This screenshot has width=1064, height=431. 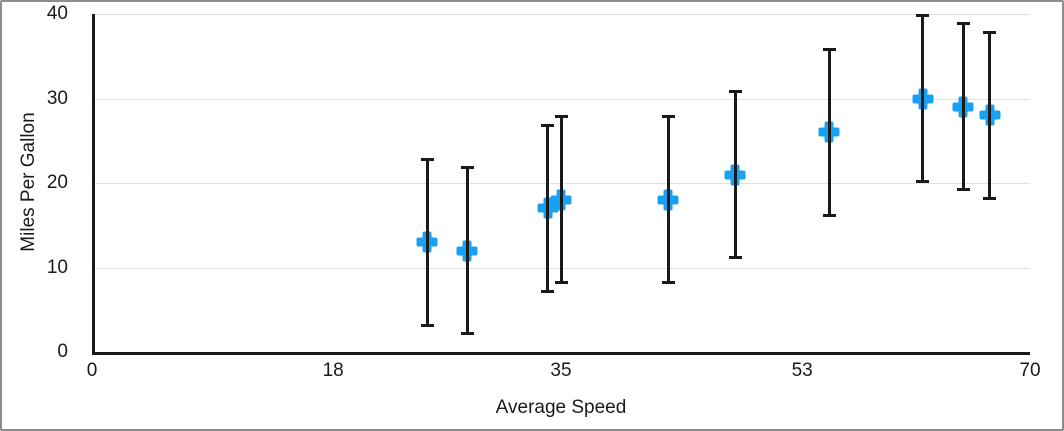 I want to click on x-tick-label: 18, so click(x=333, y=370).